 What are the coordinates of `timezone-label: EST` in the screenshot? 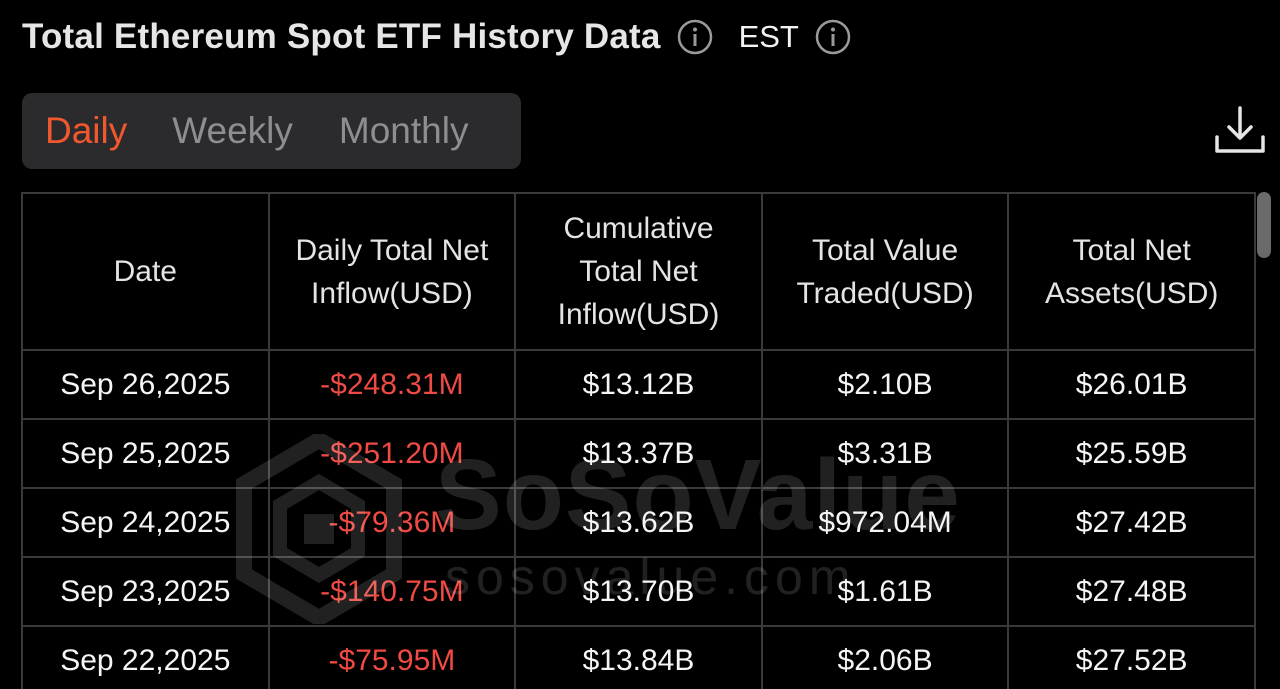 It's located at (768, 36).